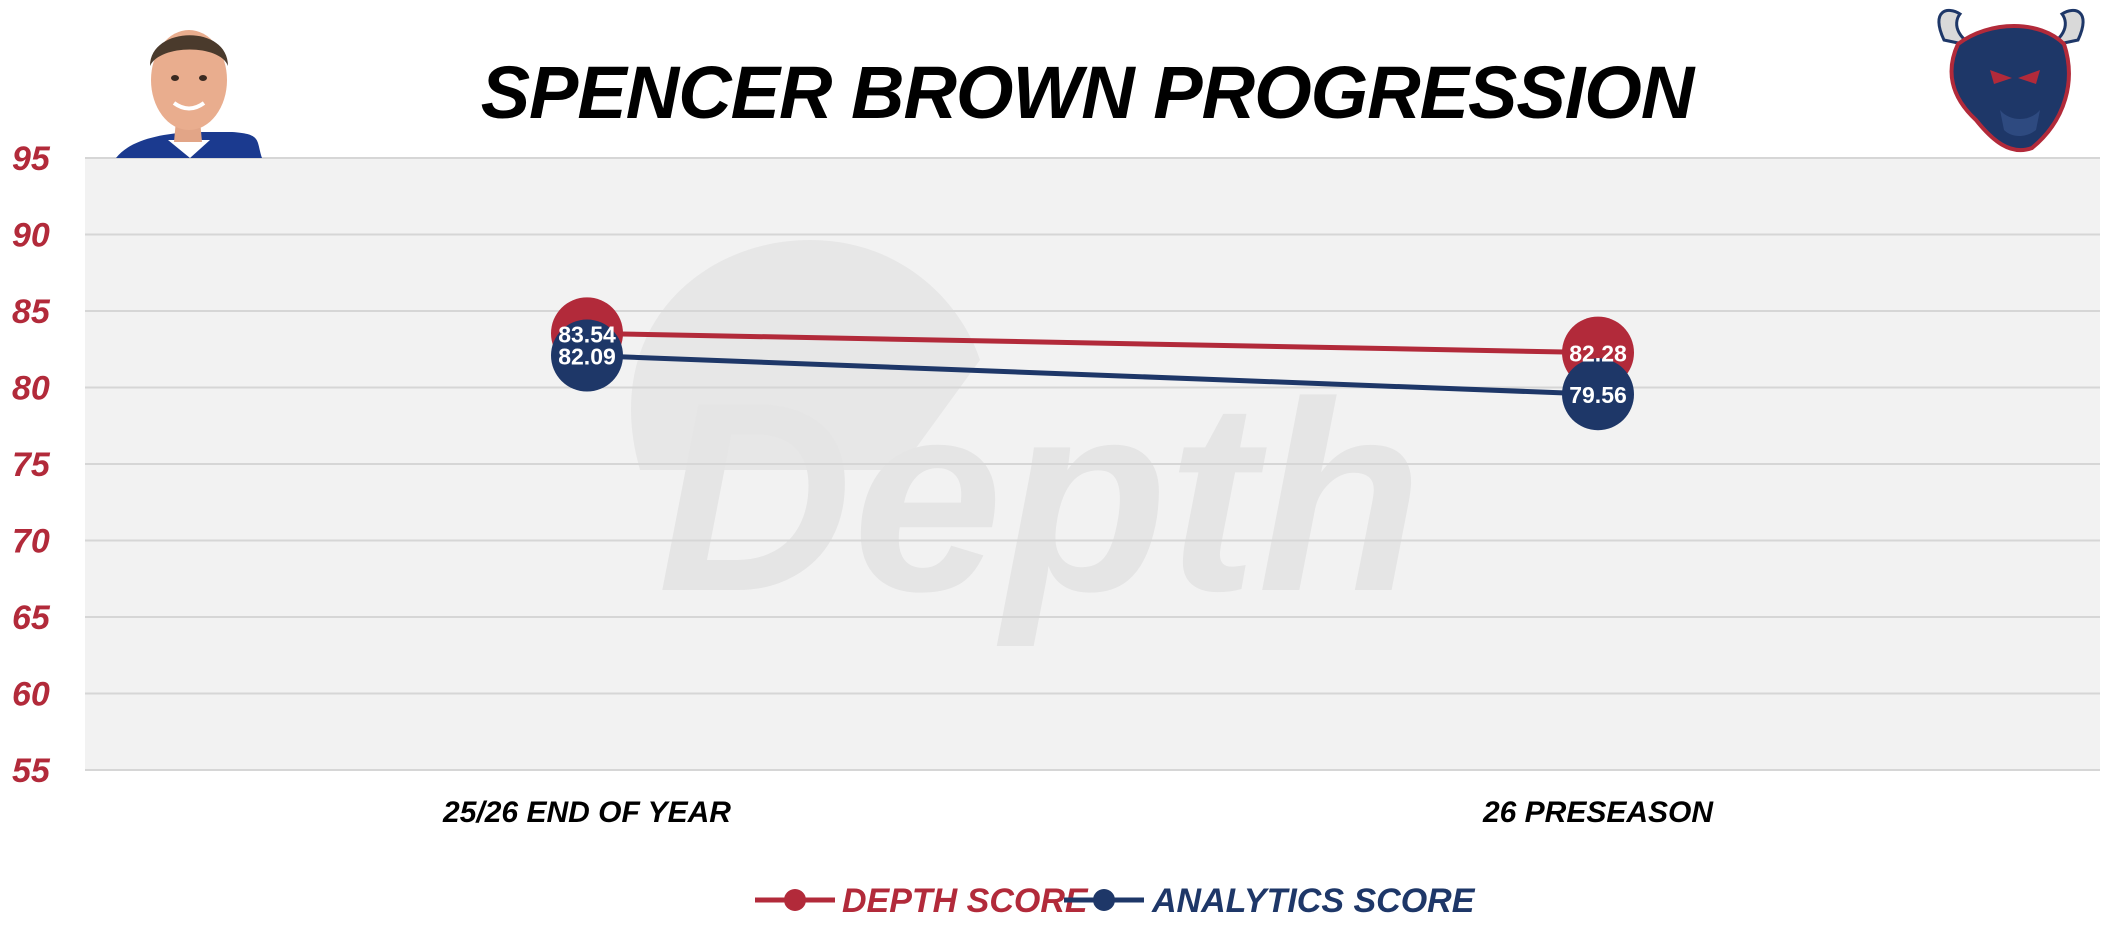  I want to click on series-analytics-score, so click(1092, 375).